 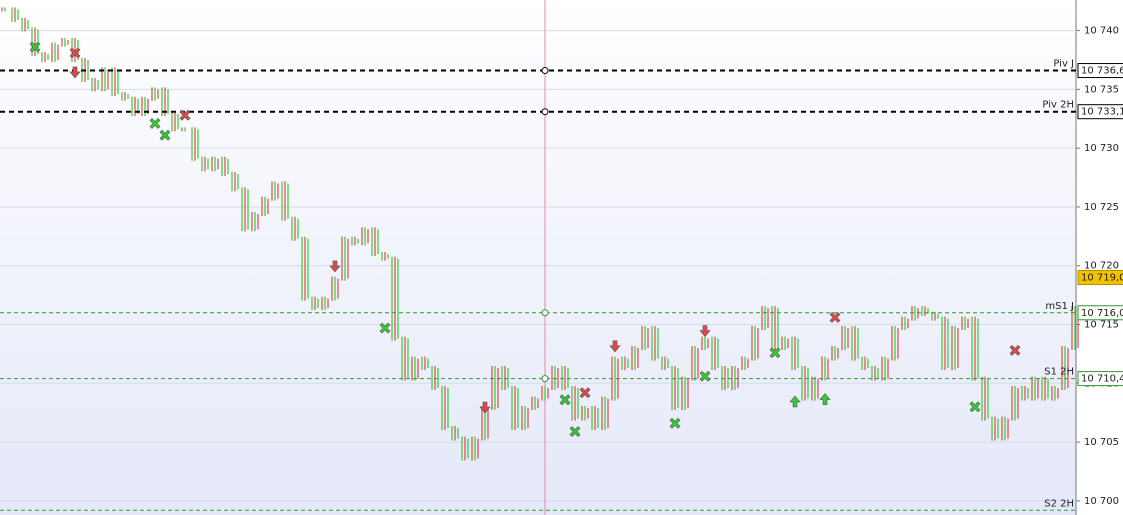 I want to click on y-tick-label: 10 725, so click(x=1101, y=207).